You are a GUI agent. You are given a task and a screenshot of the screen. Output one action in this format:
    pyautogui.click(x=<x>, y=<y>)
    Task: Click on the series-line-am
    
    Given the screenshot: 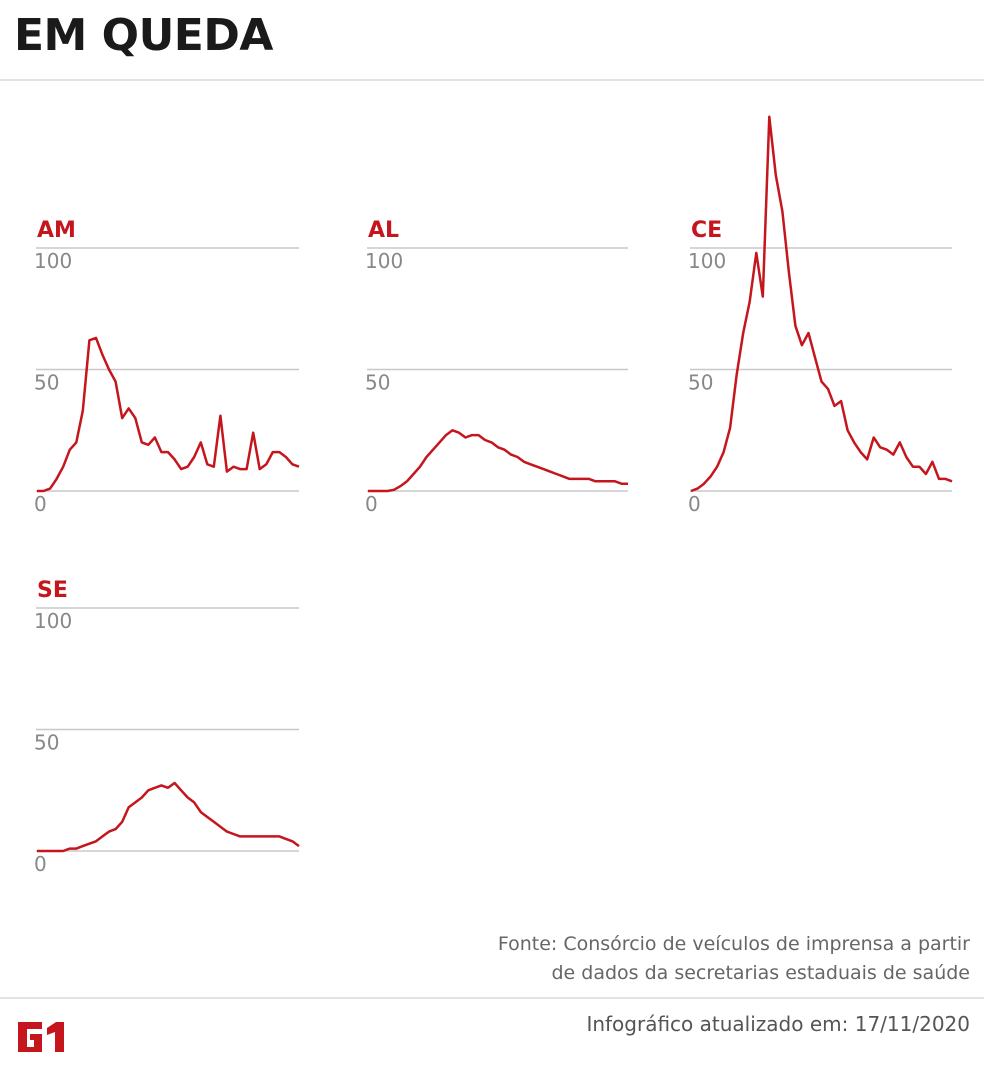 What is the action you would take?
    pyautogui.click(x=168, y=414)
    